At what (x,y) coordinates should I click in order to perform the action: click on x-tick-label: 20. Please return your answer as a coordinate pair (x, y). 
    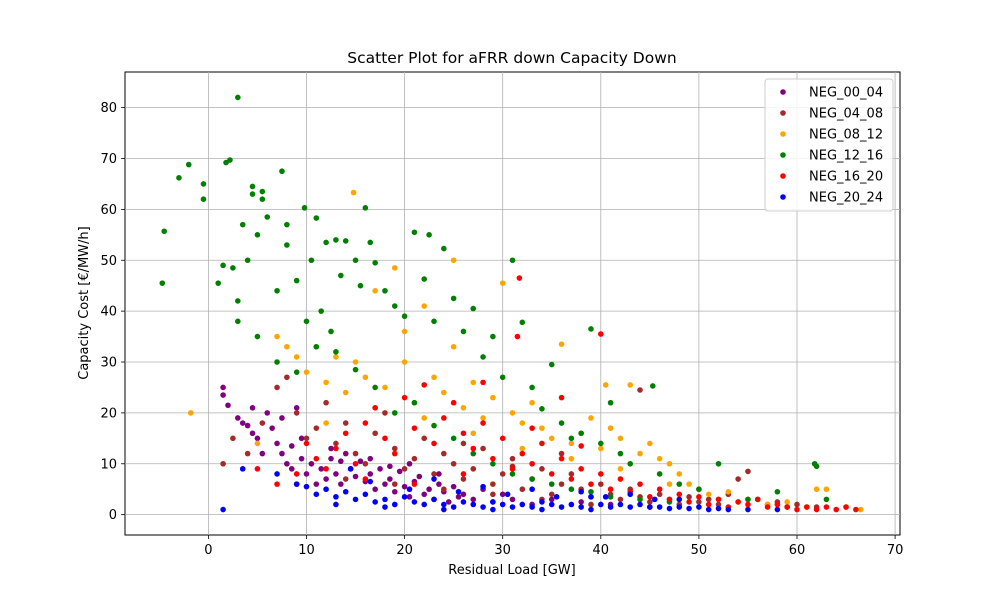
    Looking at the image, I should click on (404, 550).